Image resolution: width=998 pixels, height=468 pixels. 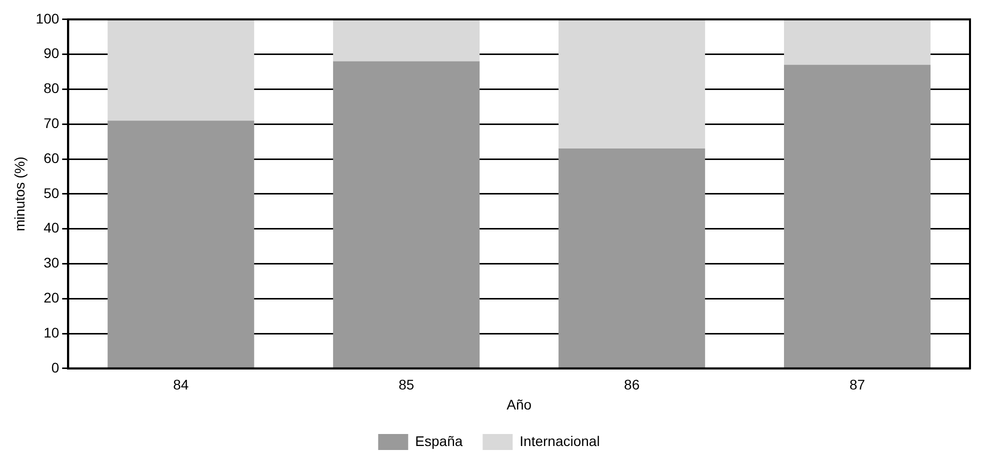 I want to click on legend-label: Internacional, so click(x=560, y=440).